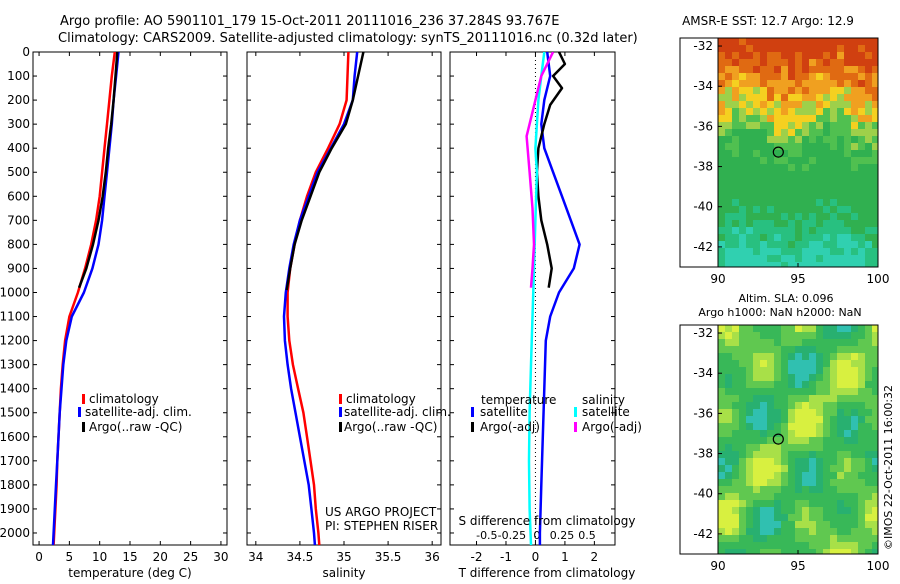 This screenshot has height=584, width=900. I want to click on map-y-tick-label: -42, so click(703, 534).